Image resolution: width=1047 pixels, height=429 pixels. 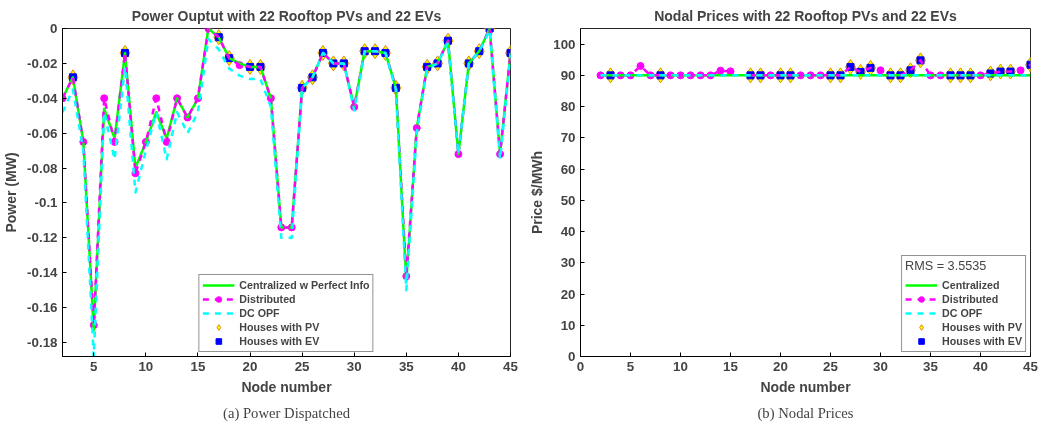 I want to click on y-tick-label: 40, so click(x=568, y=232).